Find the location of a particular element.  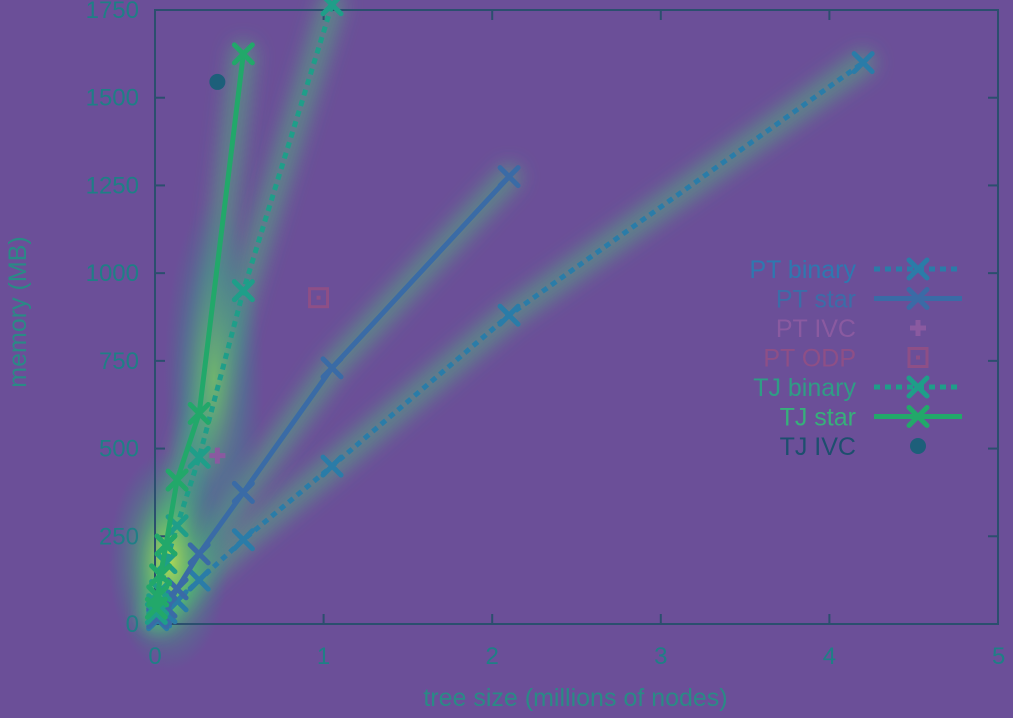

heat-hotspot-steep is located at coordinates (214, 378).